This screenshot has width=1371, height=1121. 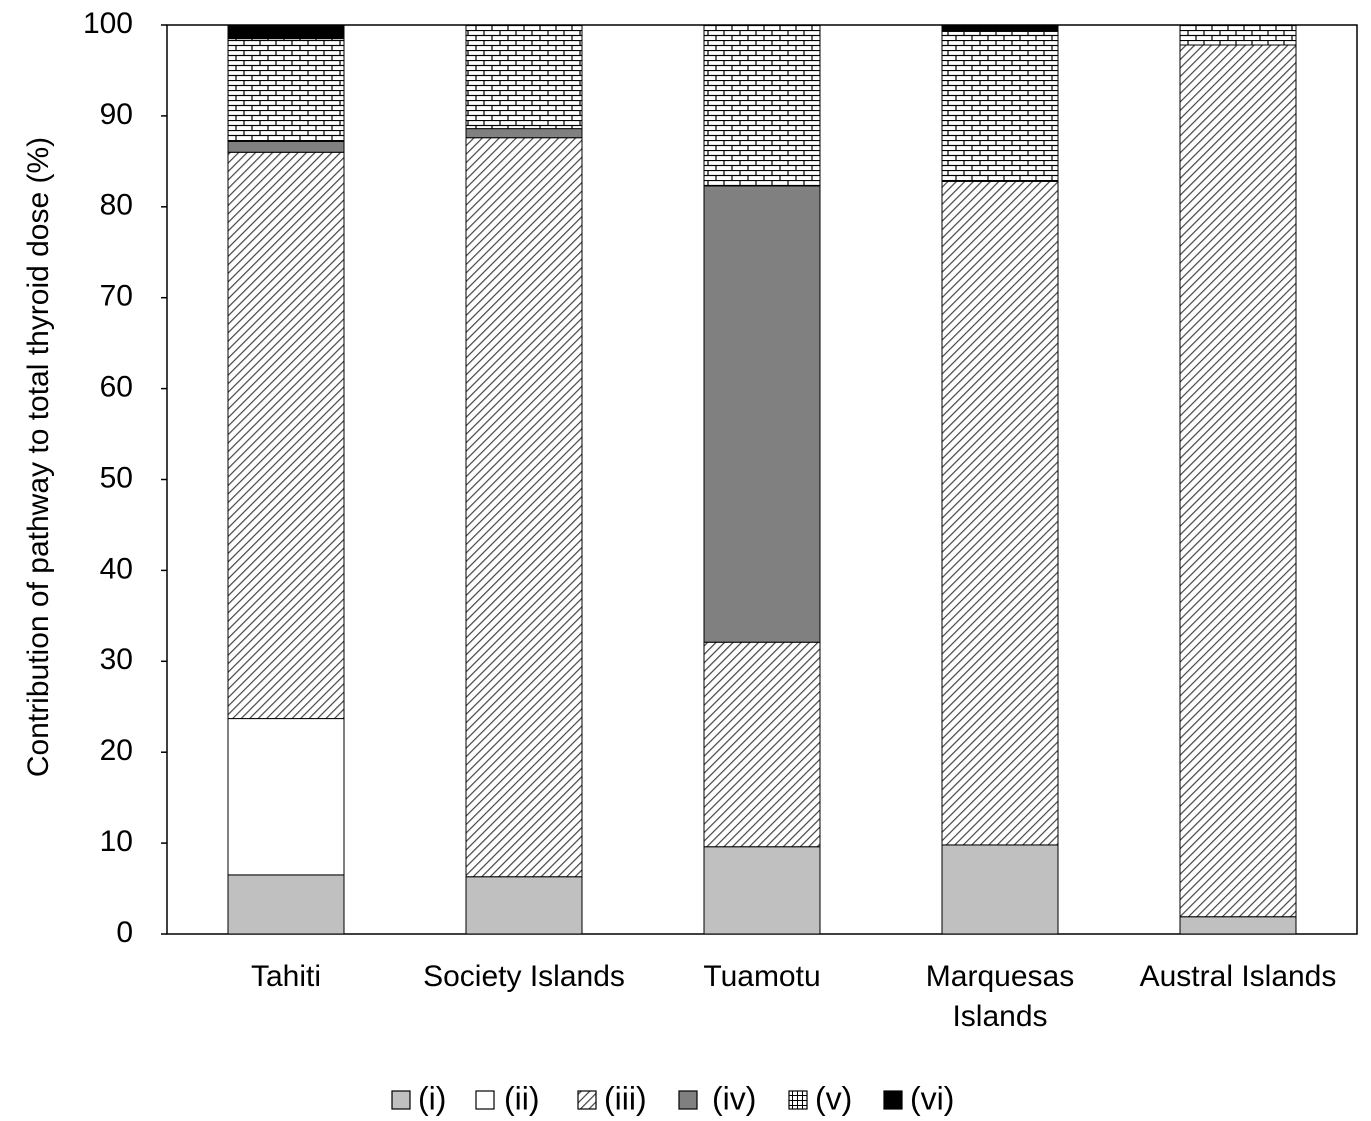 I want to click on legend-label: (i), so click(x=432, y=1098).